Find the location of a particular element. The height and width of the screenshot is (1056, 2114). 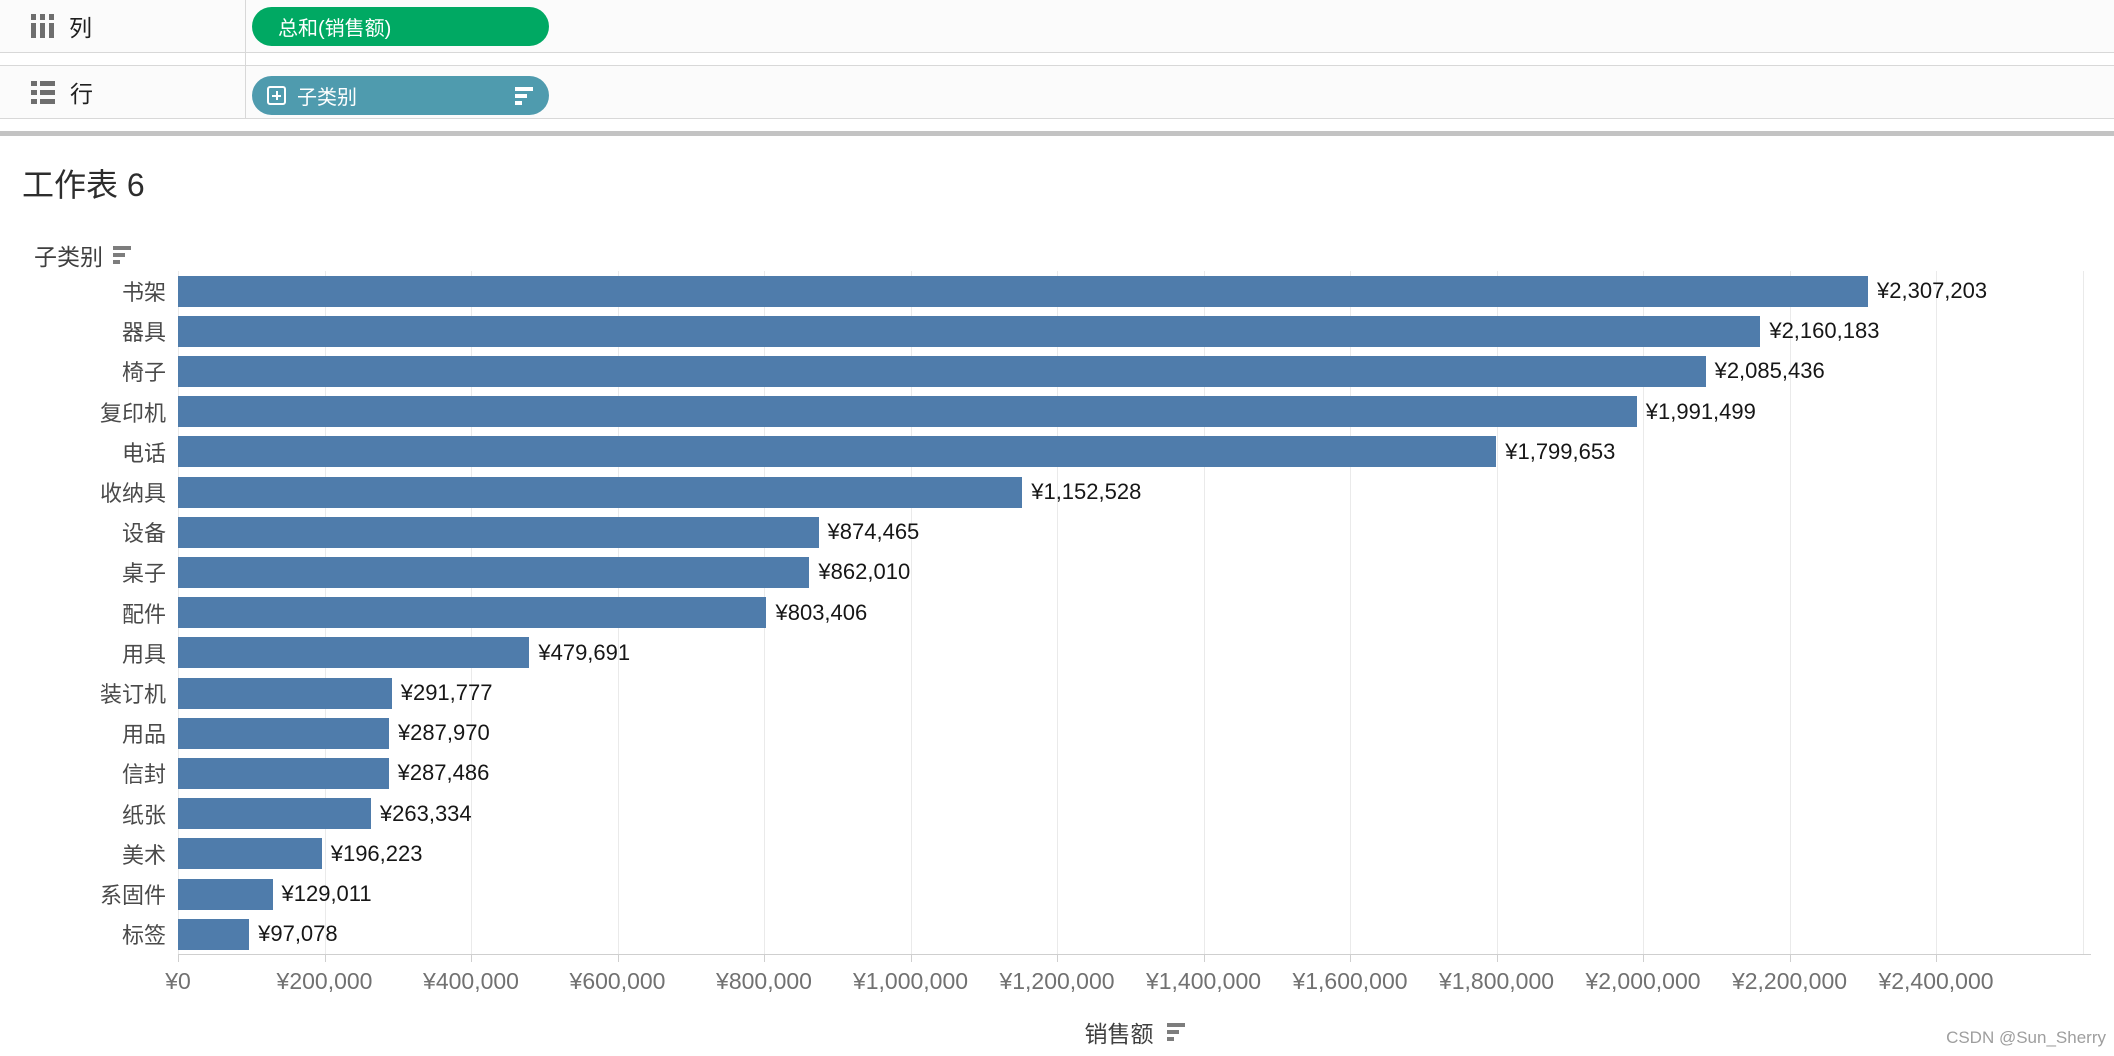

x-tick-label: ¥200,000 is located at coordinates (324, 981).